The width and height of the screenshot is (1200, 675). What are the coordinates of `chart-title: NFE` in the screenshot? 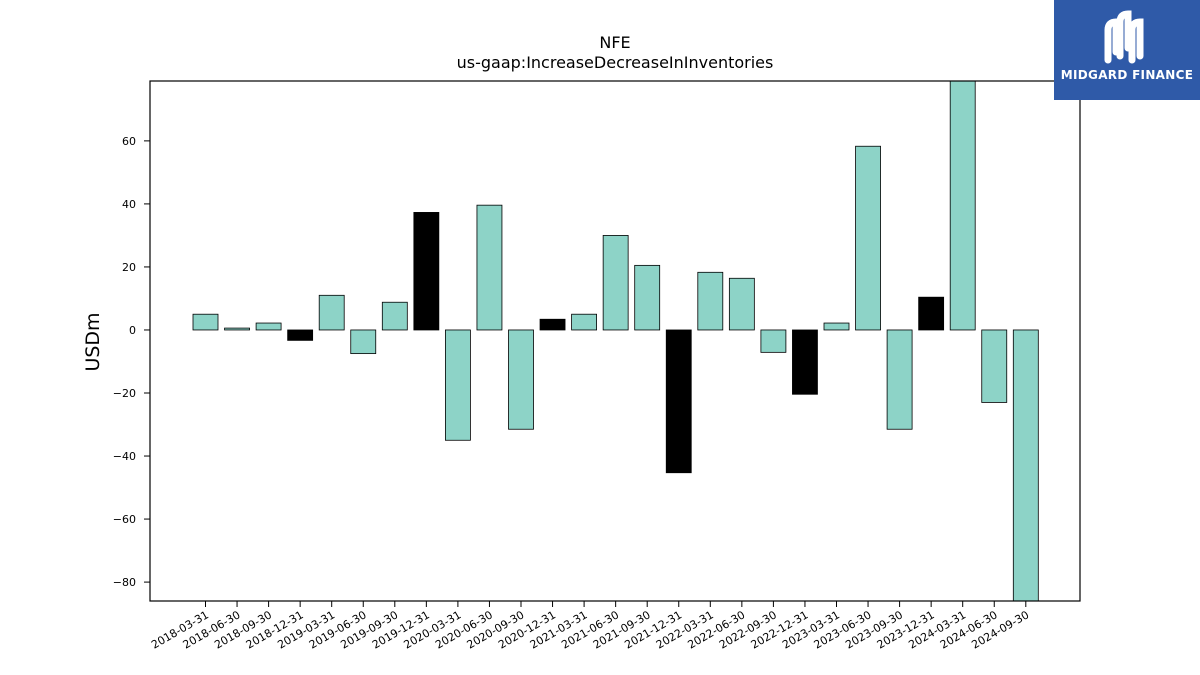 It's located at (614, 42).